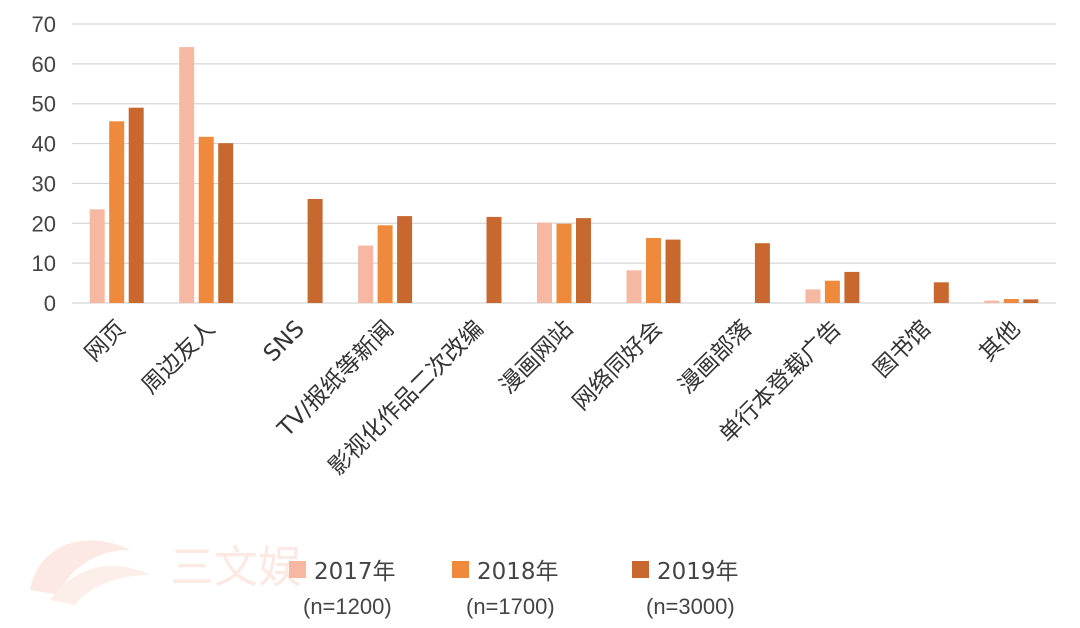  Describe the element at coordinates (536, 357) in the screenshot. I see `category-label: 漫画网站` at that location.